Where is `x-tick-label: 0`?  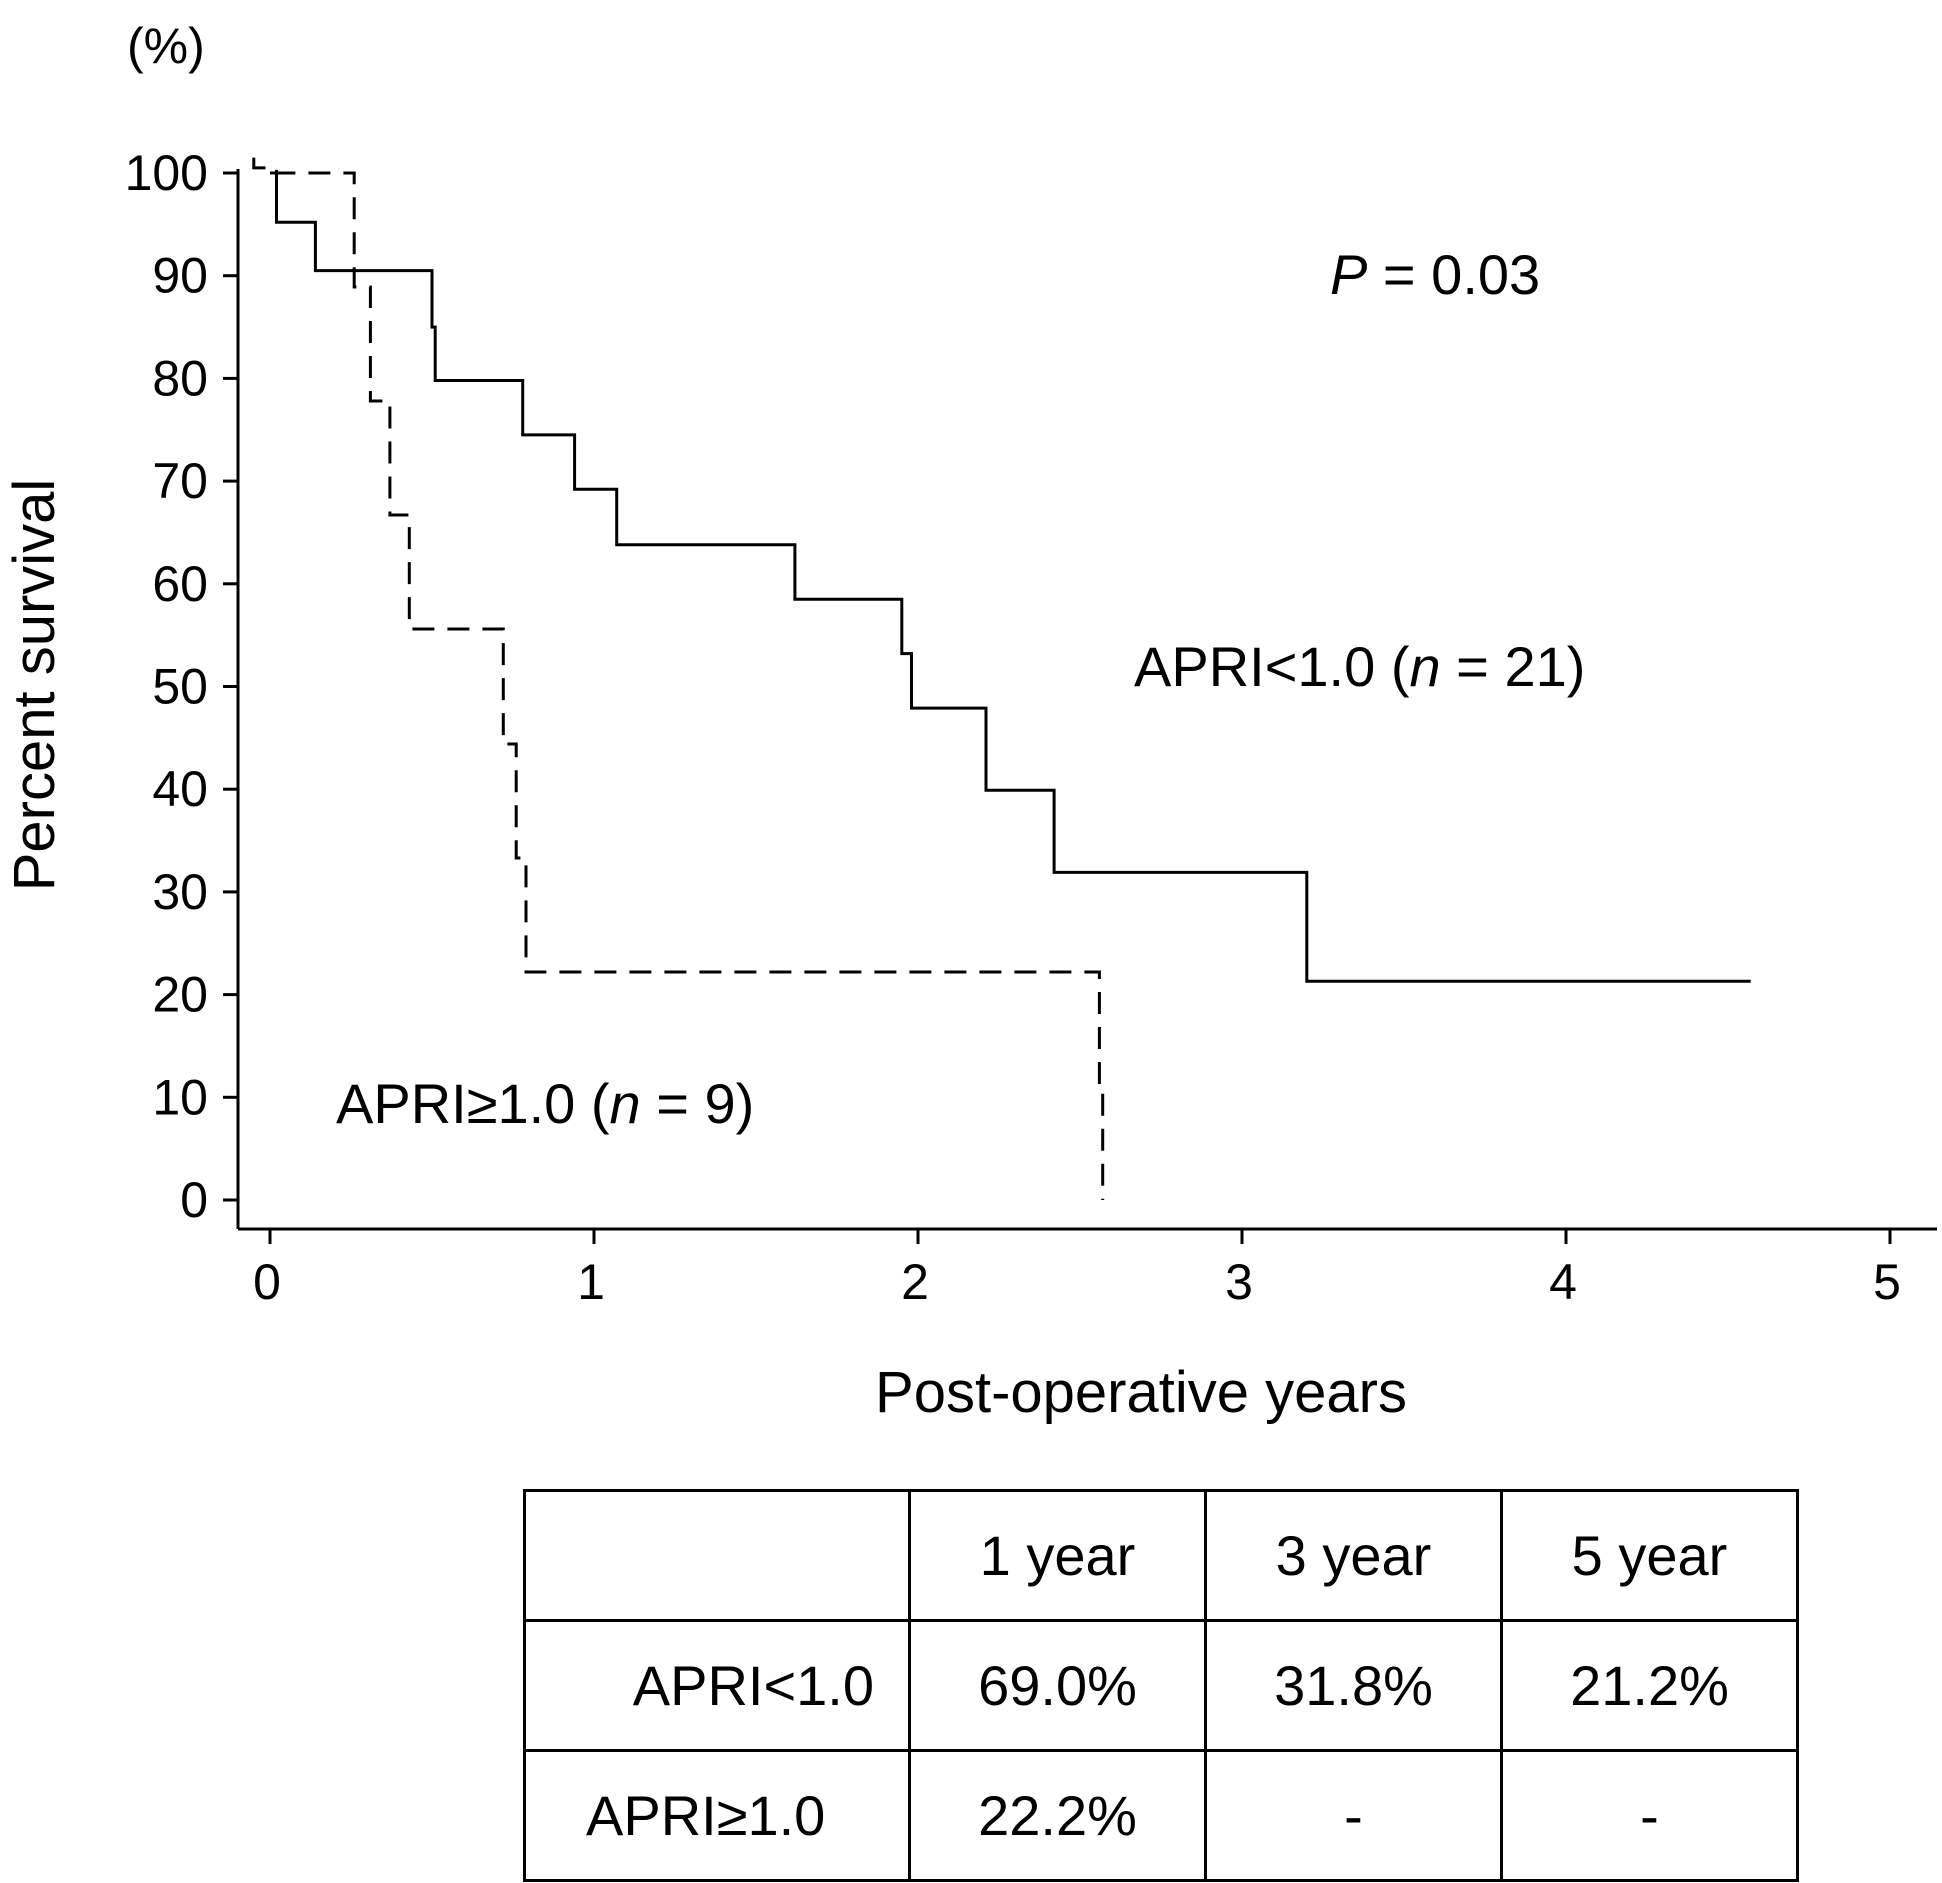 x-tick-label: 0 is located at coordinates (267, 1282).